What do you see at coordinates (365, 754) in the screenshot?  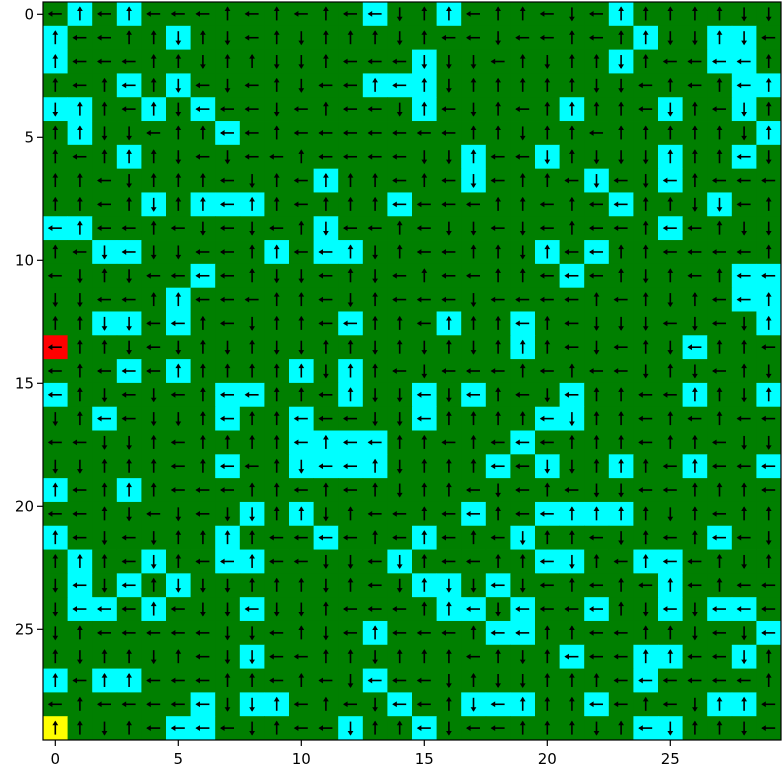 I see `x-axis-ticks: 0 5 10 15 20 25` at bounding box center [365, 754].